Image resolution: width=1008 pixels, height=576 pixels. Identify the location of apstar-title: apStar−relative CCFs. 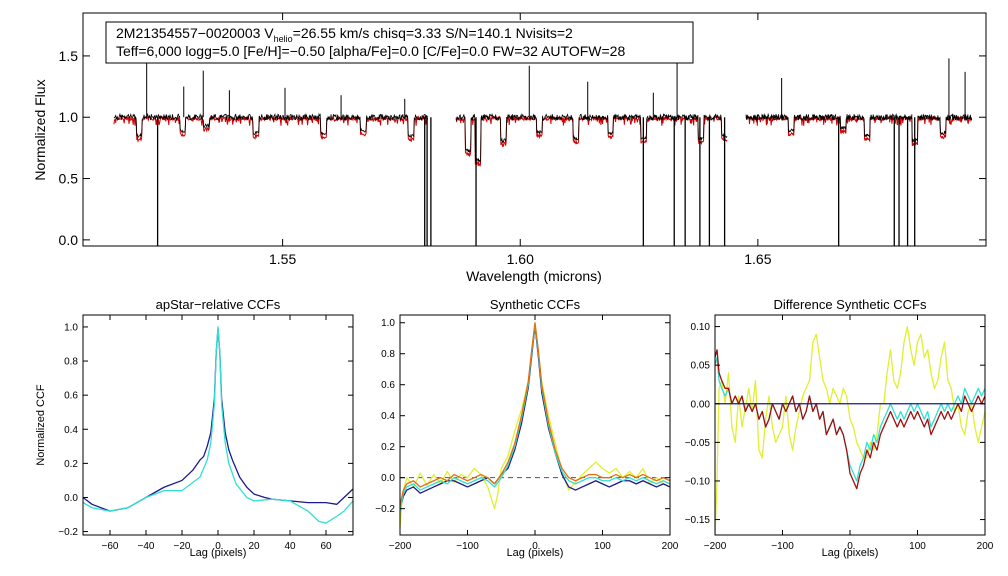
(218, 304).